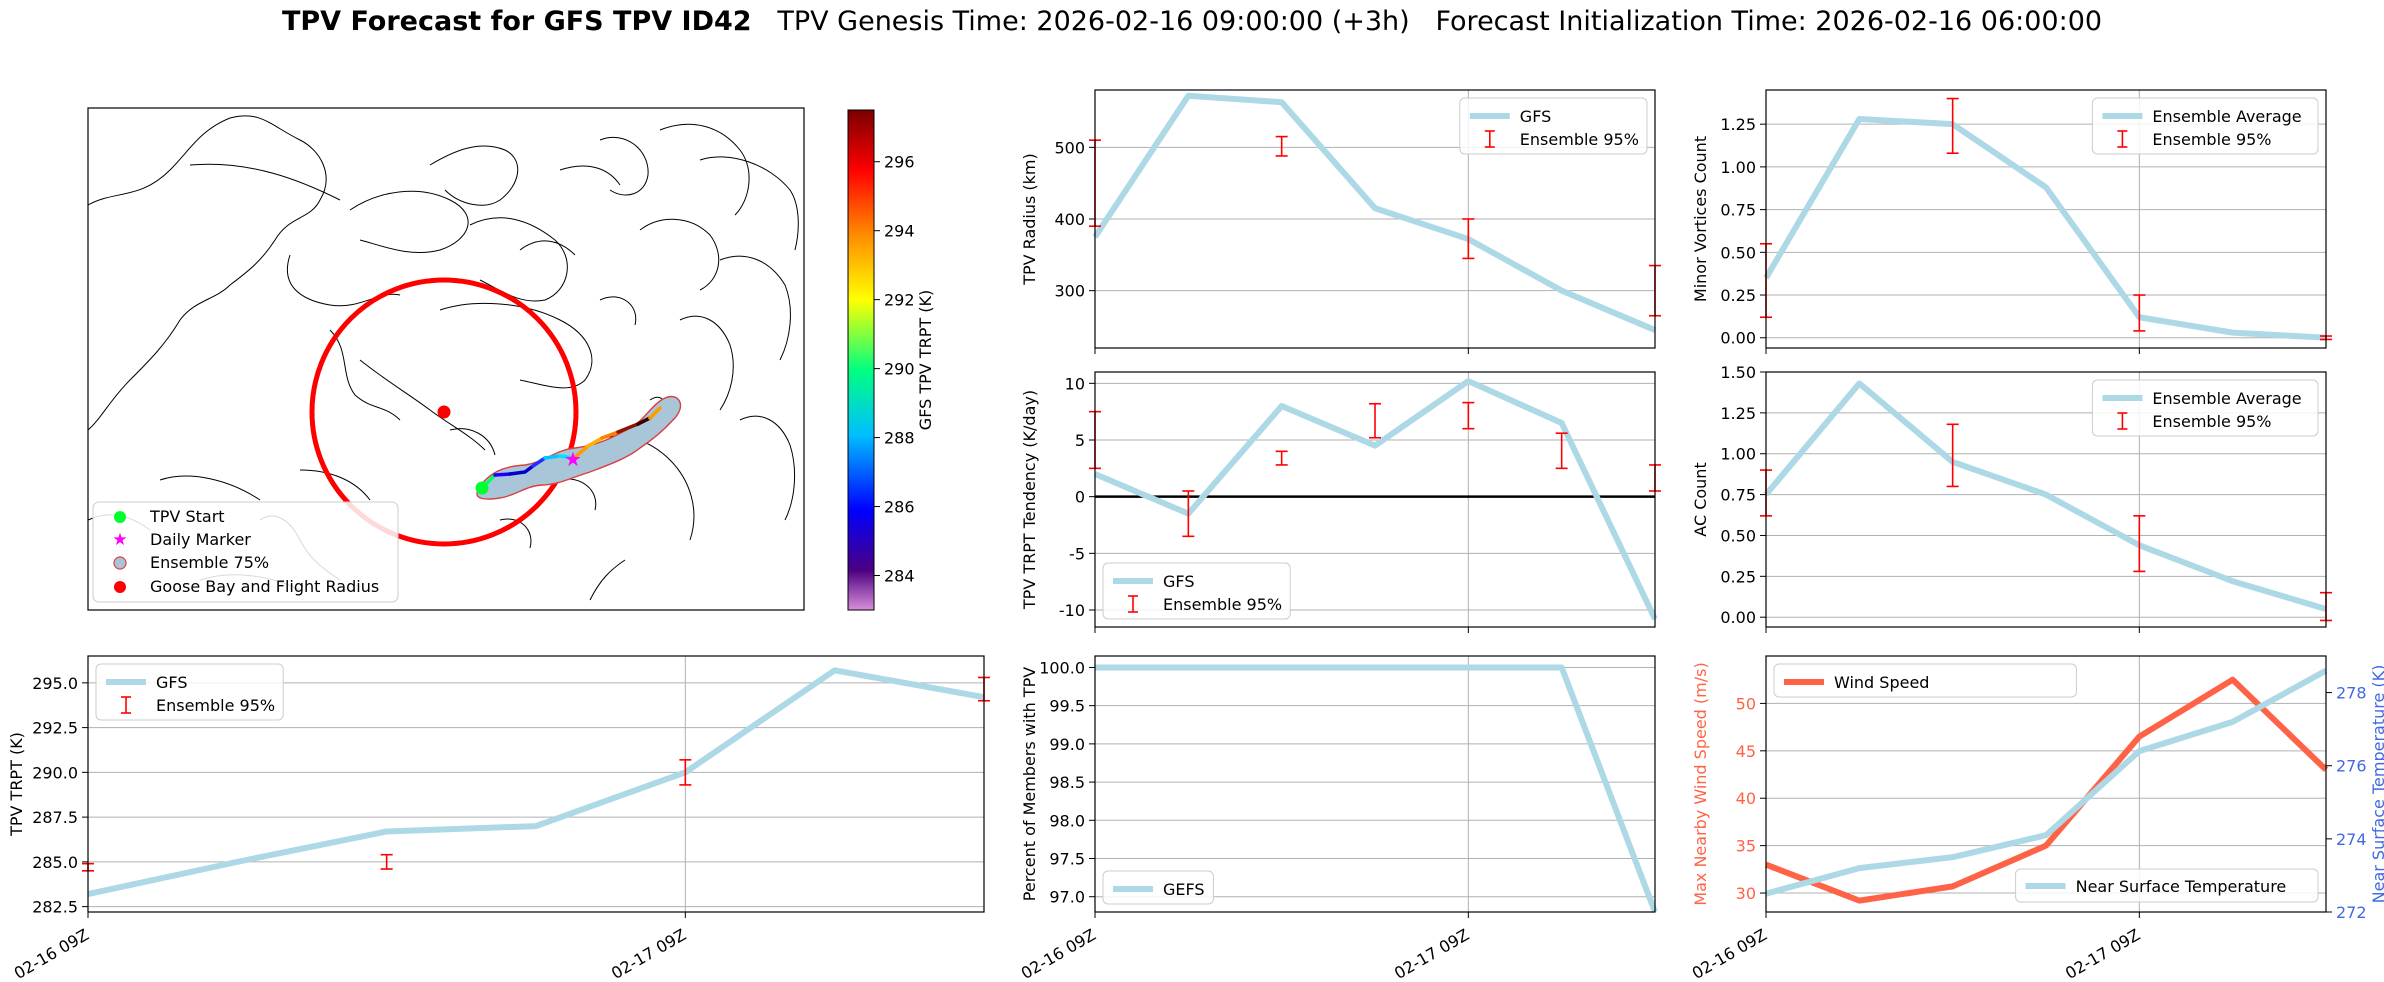 The width and height of the screenshot is (2384, 982). I want to click on members-frame, so click(1375, 784).